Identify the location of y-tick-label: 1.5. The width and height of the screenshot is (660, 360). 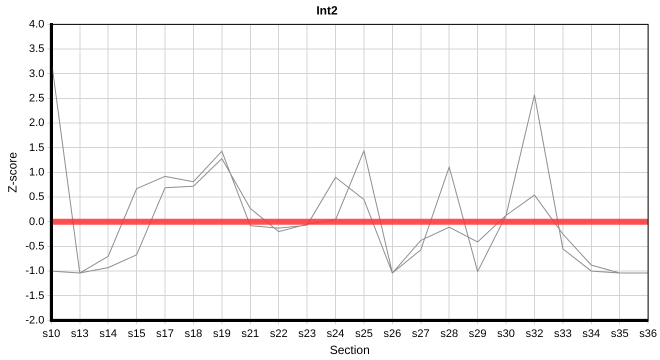
(36, 148).